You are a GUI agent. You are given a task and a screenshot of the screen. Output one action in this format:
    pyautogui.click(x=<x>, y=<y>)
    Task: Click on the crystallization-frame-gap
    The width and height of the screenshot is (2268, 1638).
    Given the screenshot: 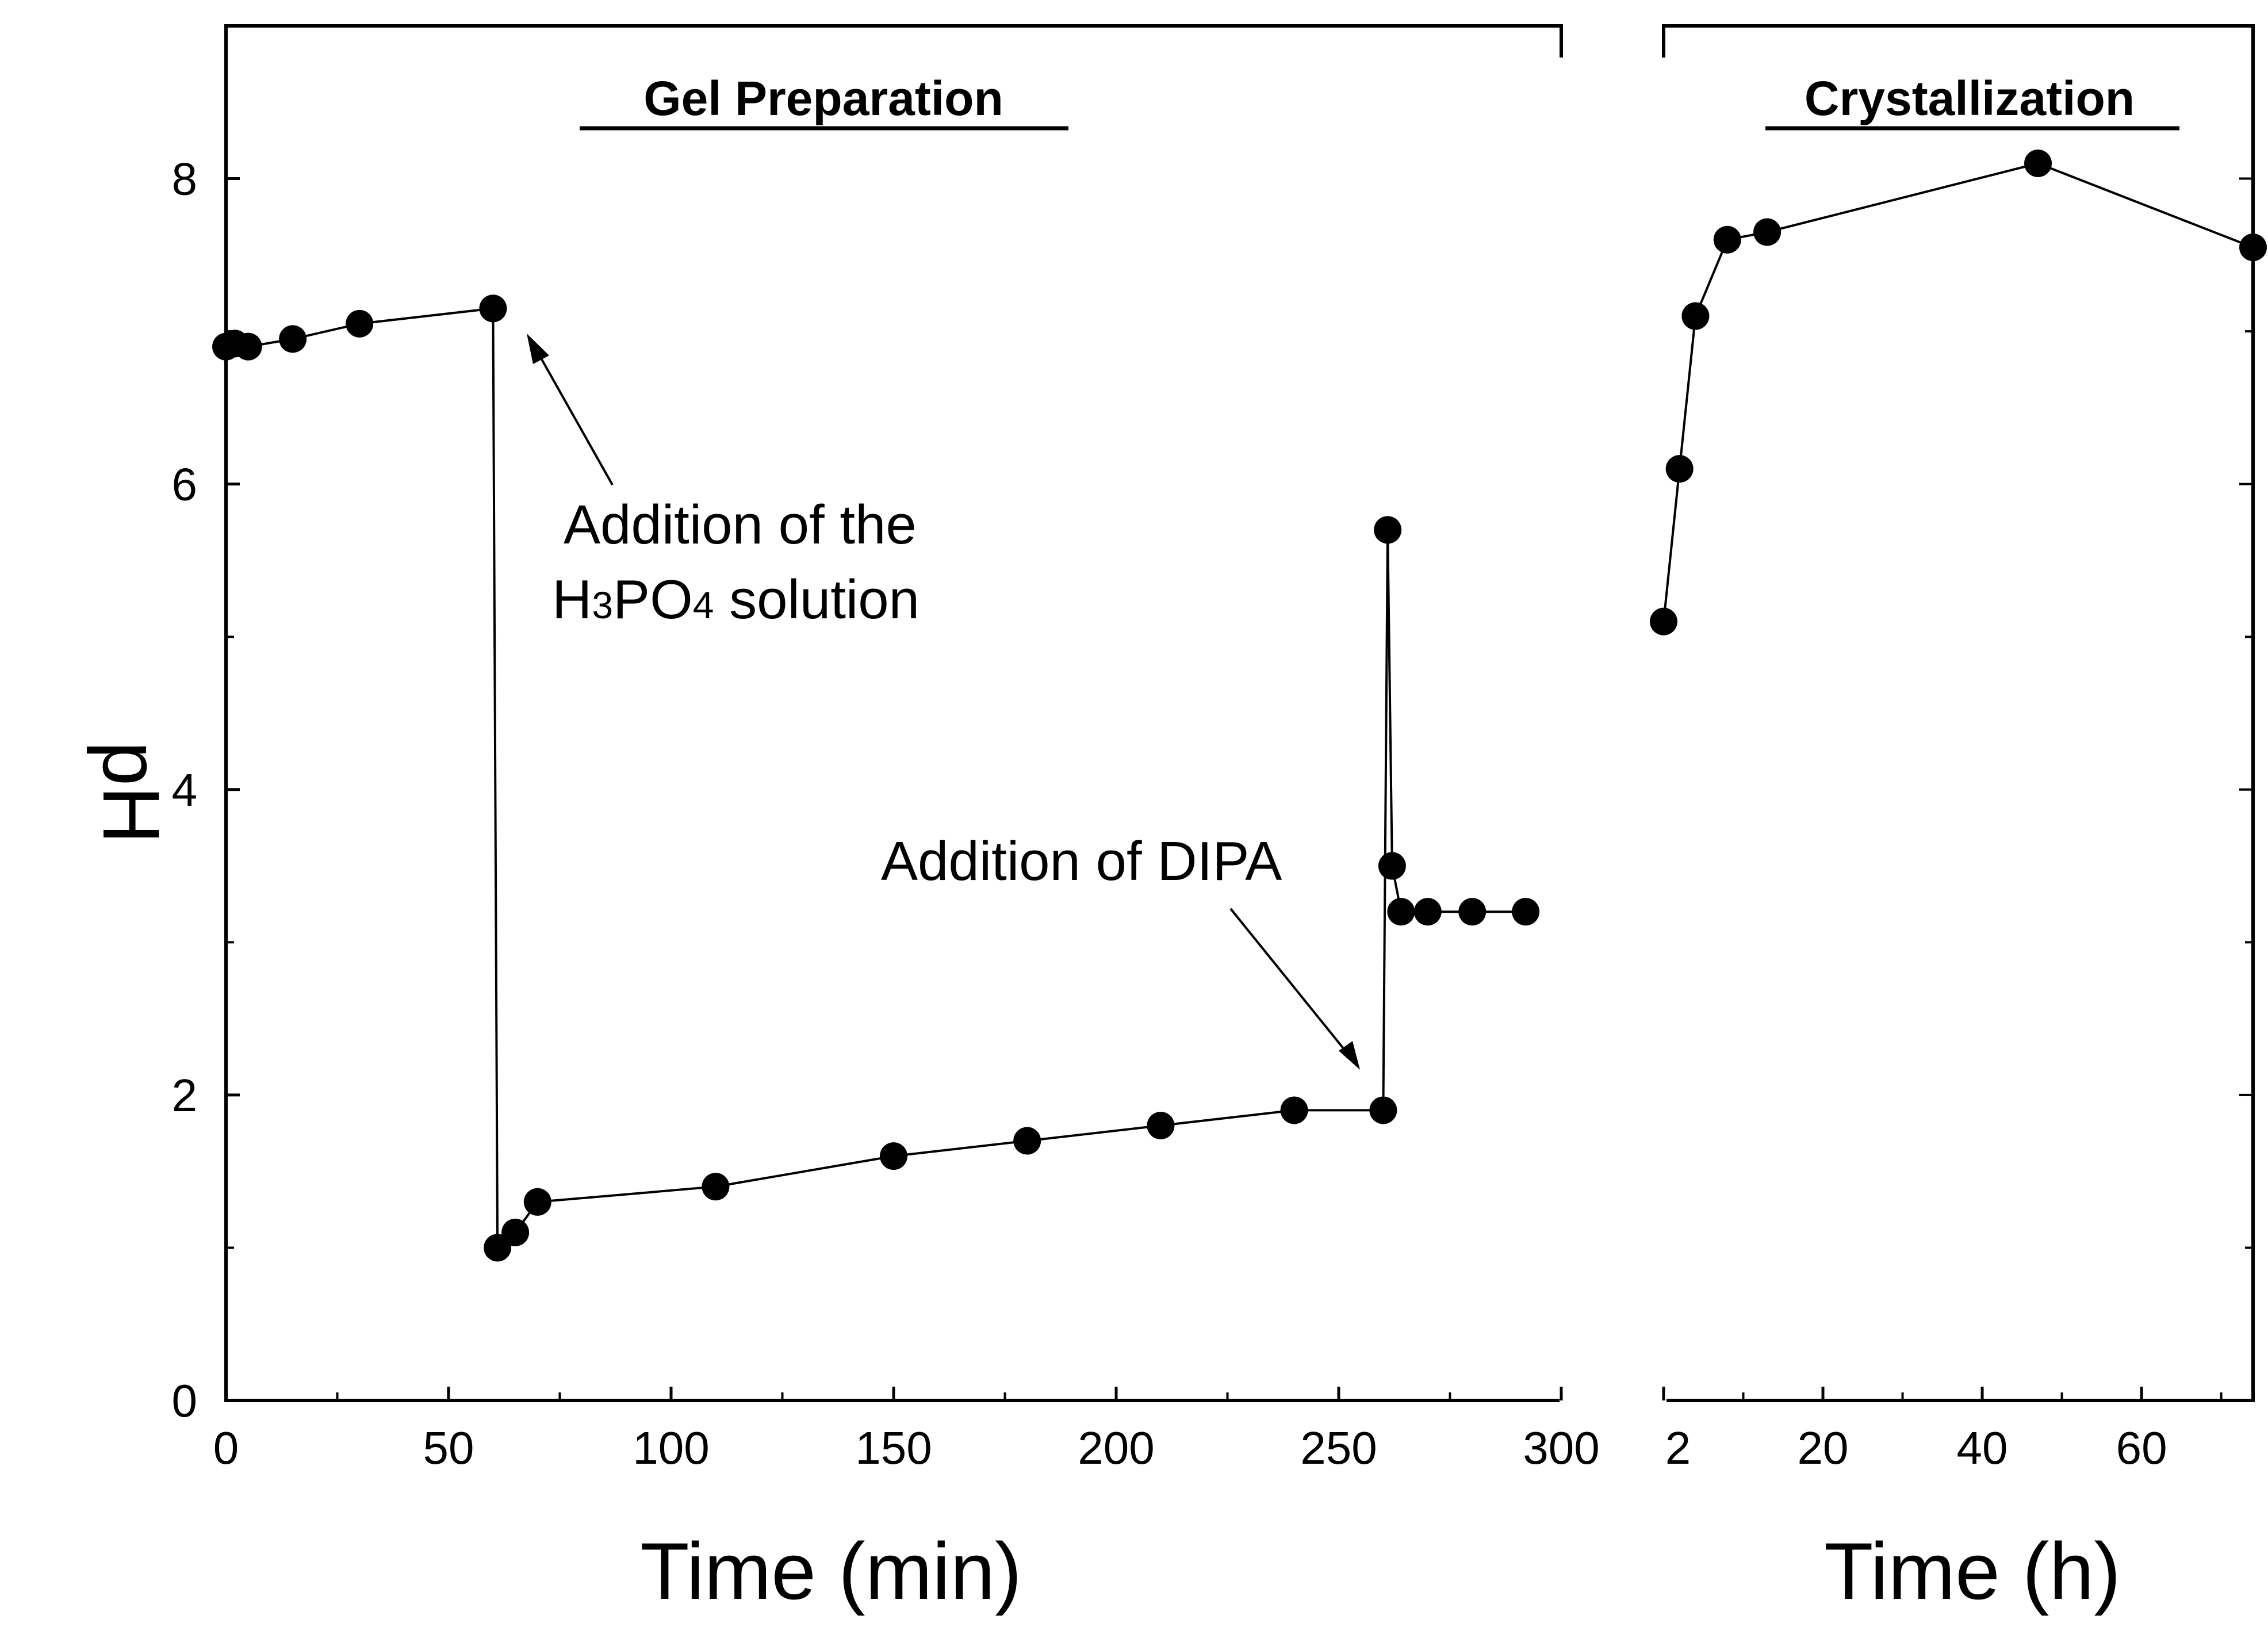 What is the action you would take?
    pyautogui.click(x=1663, y=730)
    